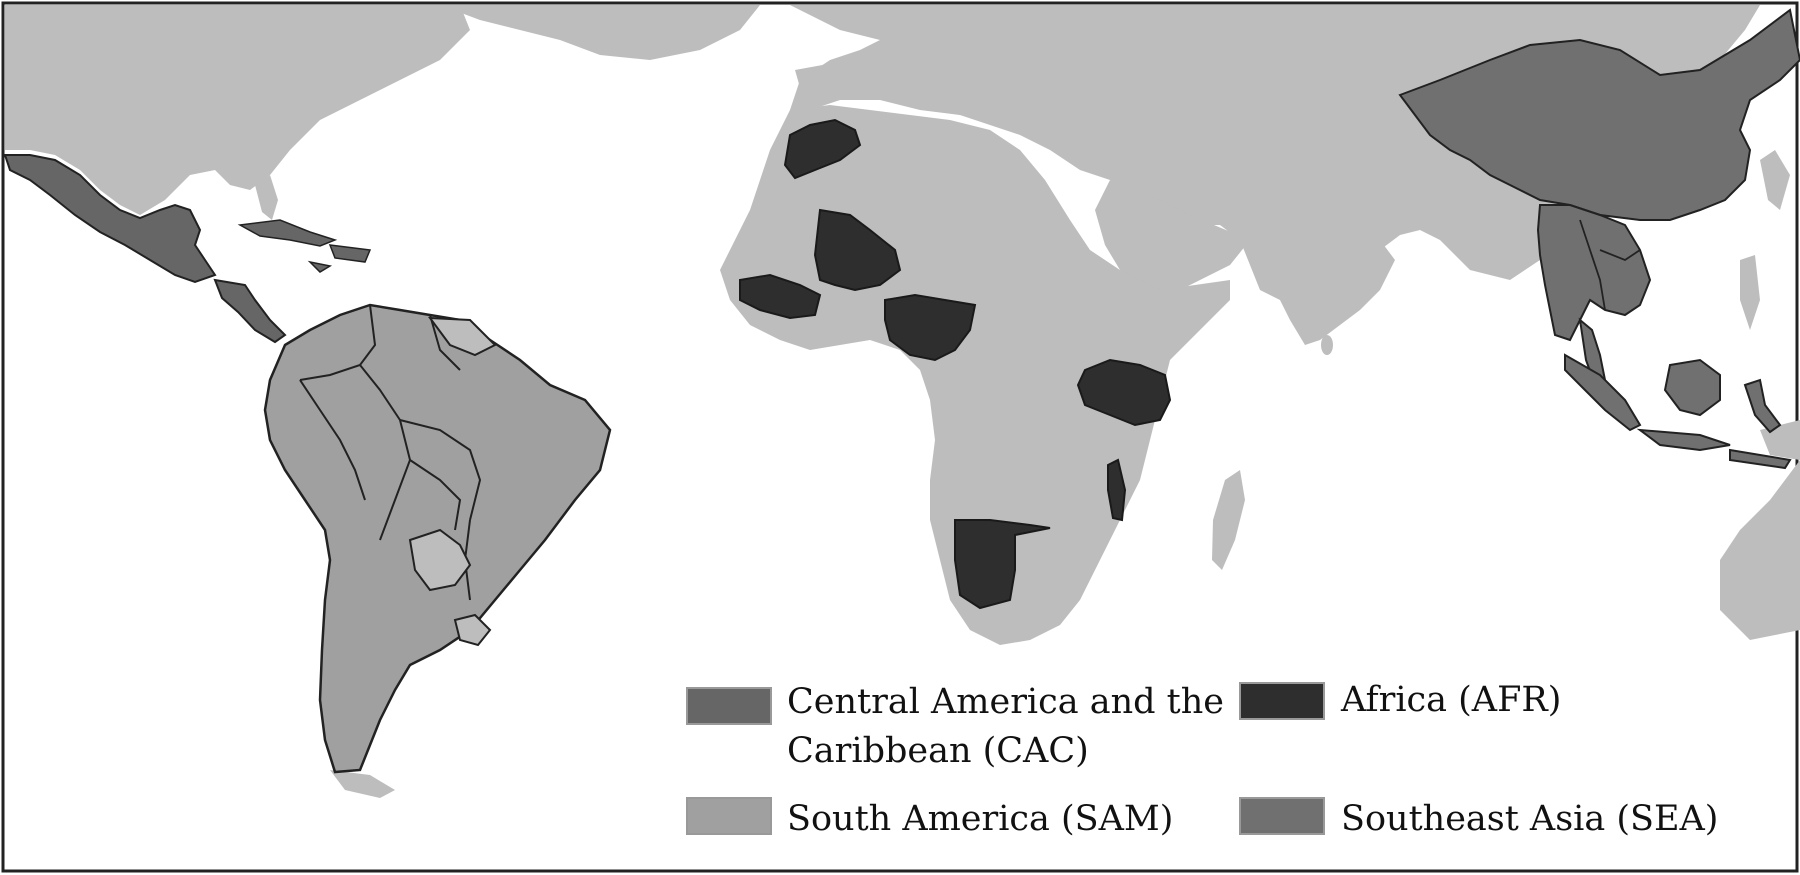 The image size is (1800, 875). What do you see at coordinates (955, 726) in the screenshot?
I see `legend-item-cac: Central America and the Caribbean (CAC)` at bounding box center [955, 726].